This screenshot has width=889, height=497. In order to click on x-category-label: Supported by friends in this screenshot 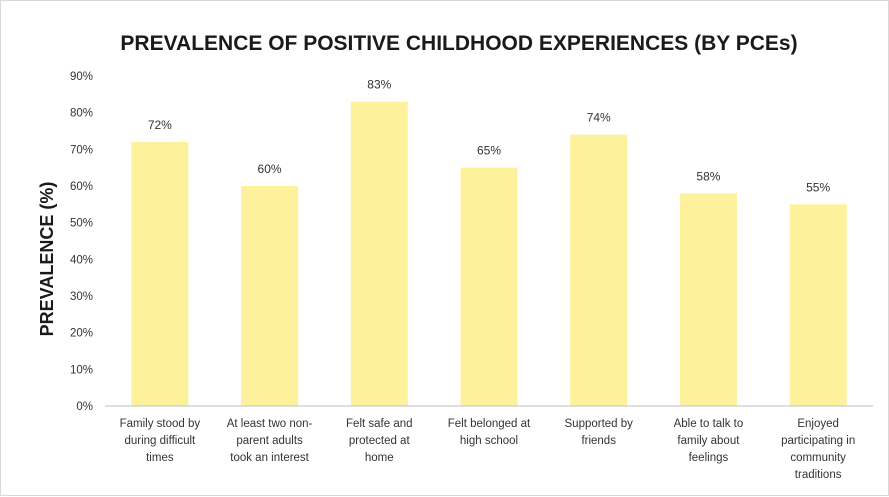, I will do `click(599, 432)`.